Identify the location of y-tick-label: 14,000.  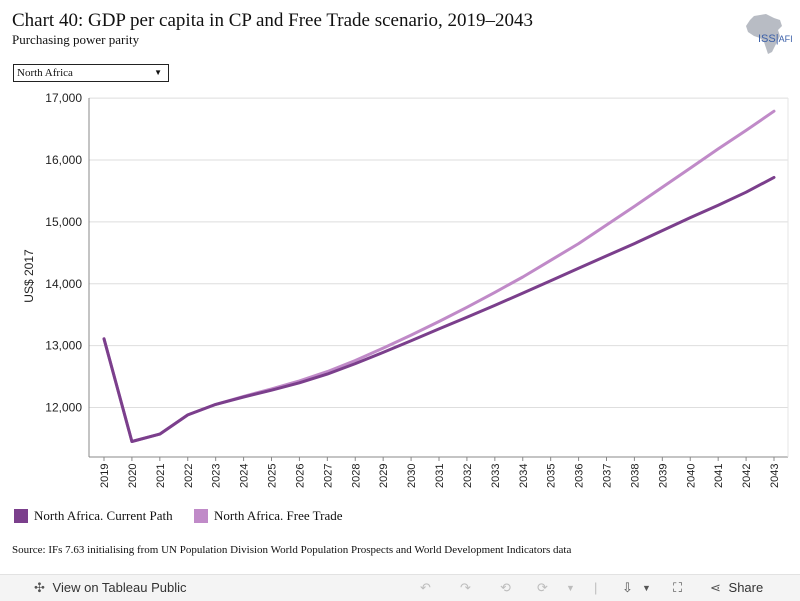
(63, 284).